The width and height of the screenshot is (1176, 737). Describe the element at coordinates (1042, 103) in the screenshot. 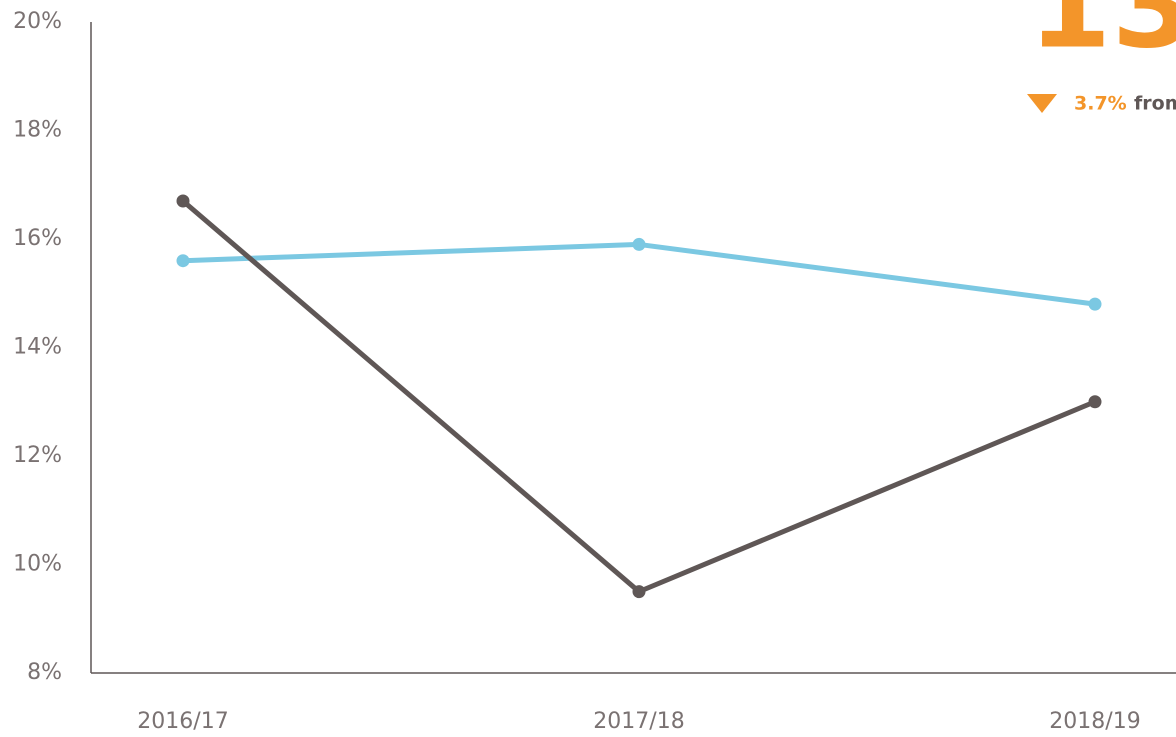

I see `down-arrow` at that location.